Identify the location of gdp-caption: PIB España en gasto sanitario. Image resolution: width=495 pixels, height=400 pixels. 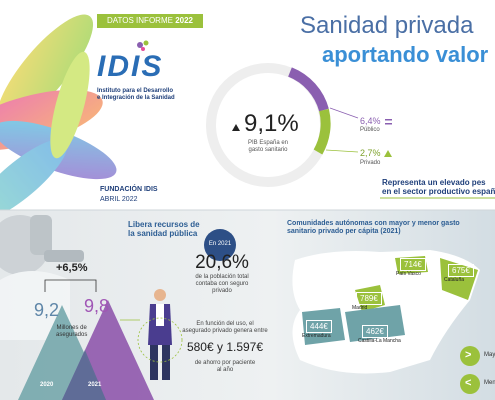
(268, 147).